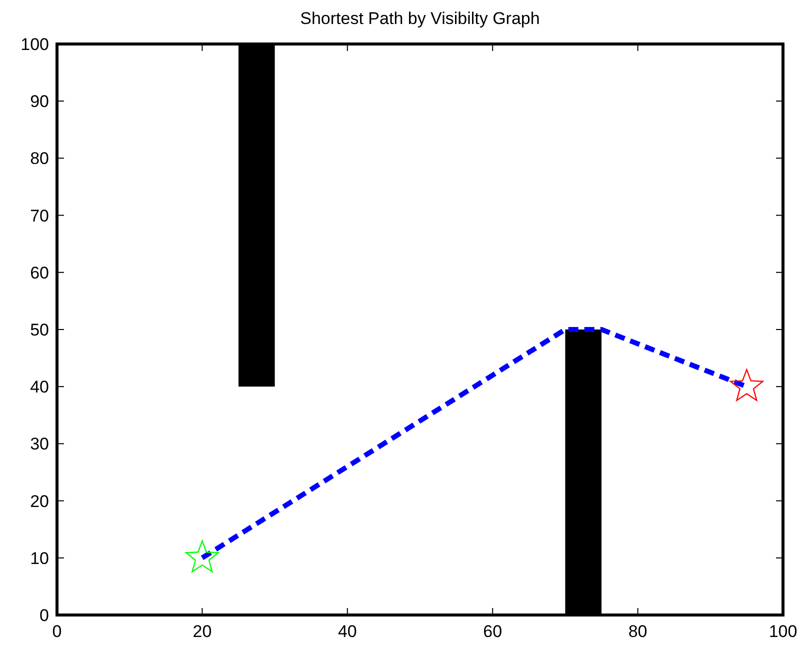 The width and height of the screenshot is (804, 648). What do you see at coordinates (39, 330) in the screenshot?
I see `y-tick-label: 50` at bounding box center [39, 330].